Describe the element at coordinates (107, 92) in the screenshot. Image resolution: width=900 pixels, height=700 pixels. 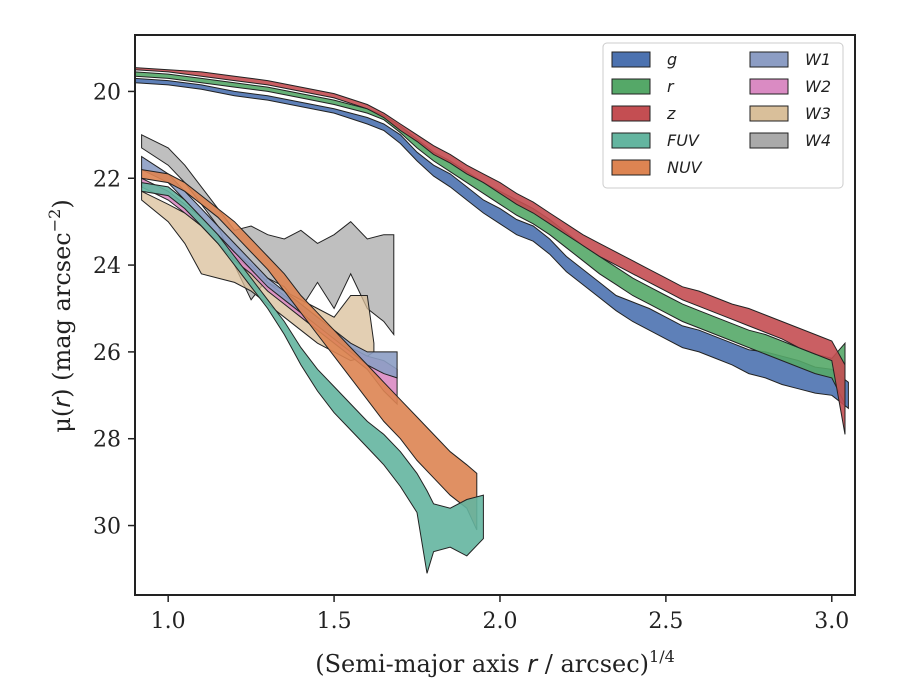
I see `y-tick-label: 20` at that location.